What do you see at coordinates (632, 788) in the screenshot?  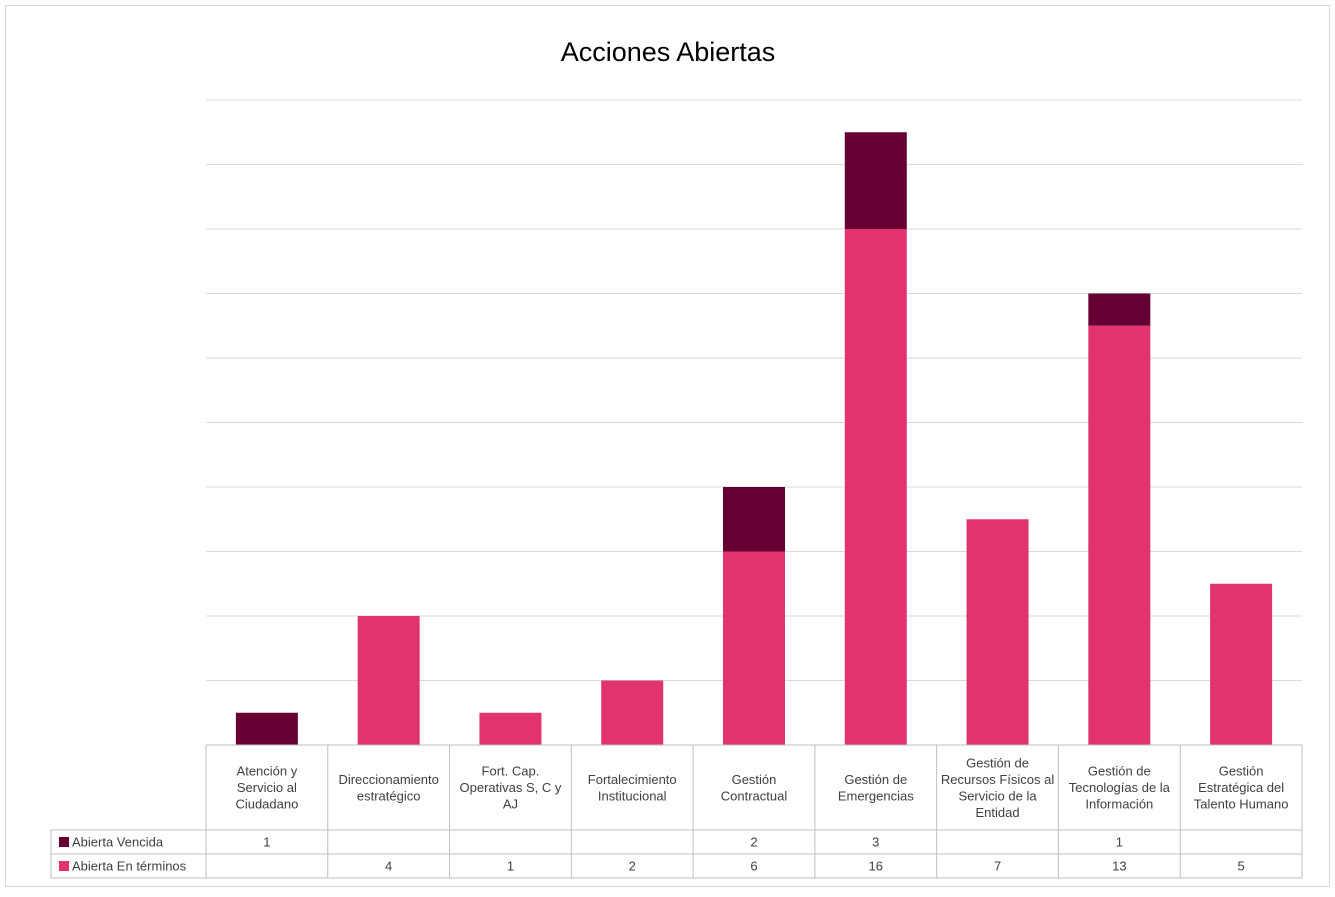 I see `category-label: Fortalecimiento Institucional` at bounding box center [632, 788].